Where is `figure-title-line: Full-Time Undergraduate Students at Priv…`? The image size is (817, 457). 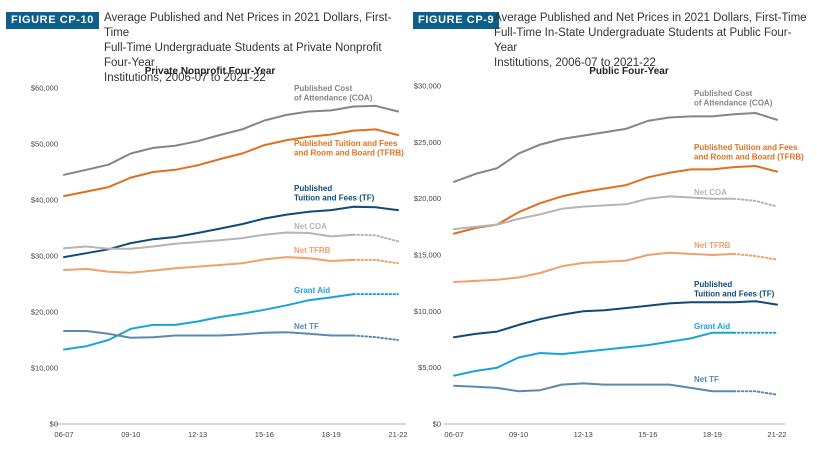 figure-title-line: Full-Time Undergraduate Students at Priv… is located at coordinates (243, 55).